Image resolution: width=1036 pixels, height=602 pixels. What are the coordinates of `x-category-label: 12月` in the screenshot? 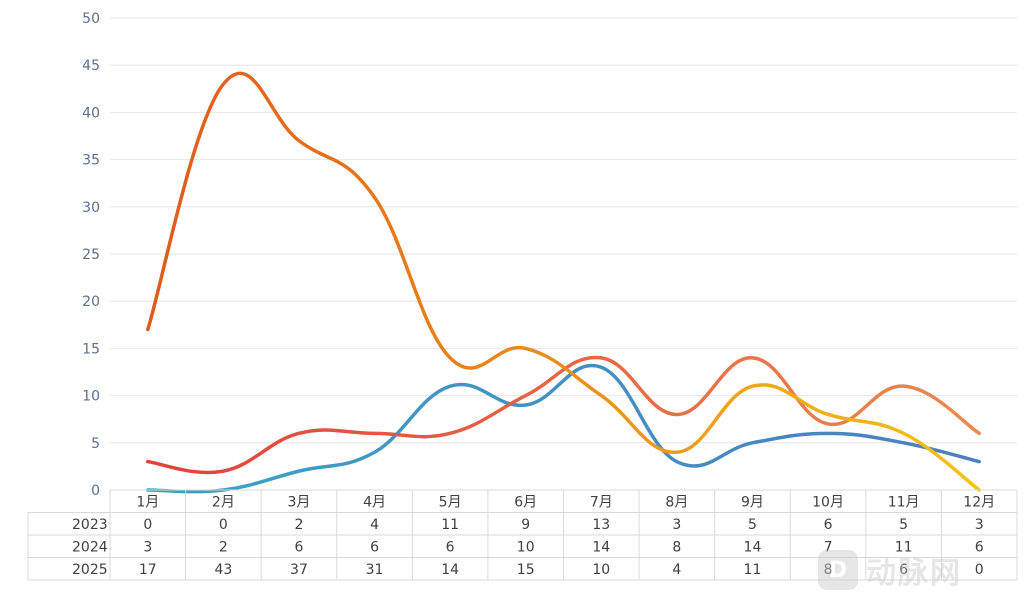 It's located at (979, 502).